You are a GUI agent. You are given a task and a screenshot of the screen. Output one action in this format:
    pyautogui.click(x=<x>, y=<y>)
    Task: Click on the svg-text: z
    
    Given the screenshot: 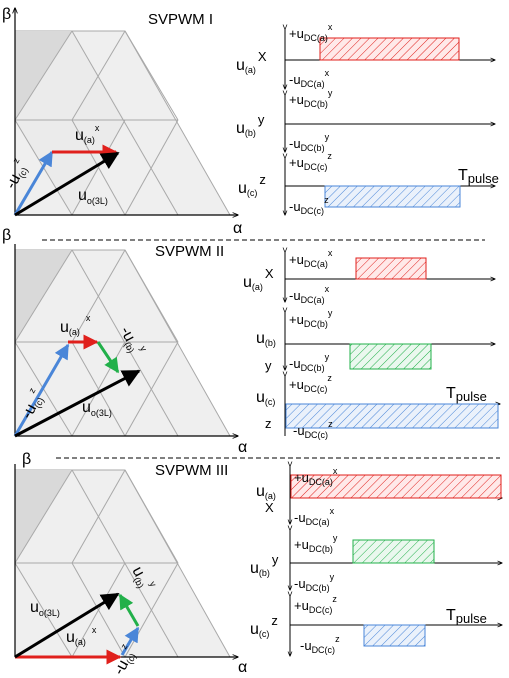 What is the action you would take?
    pyautogui.click(x=268, y=423)
    